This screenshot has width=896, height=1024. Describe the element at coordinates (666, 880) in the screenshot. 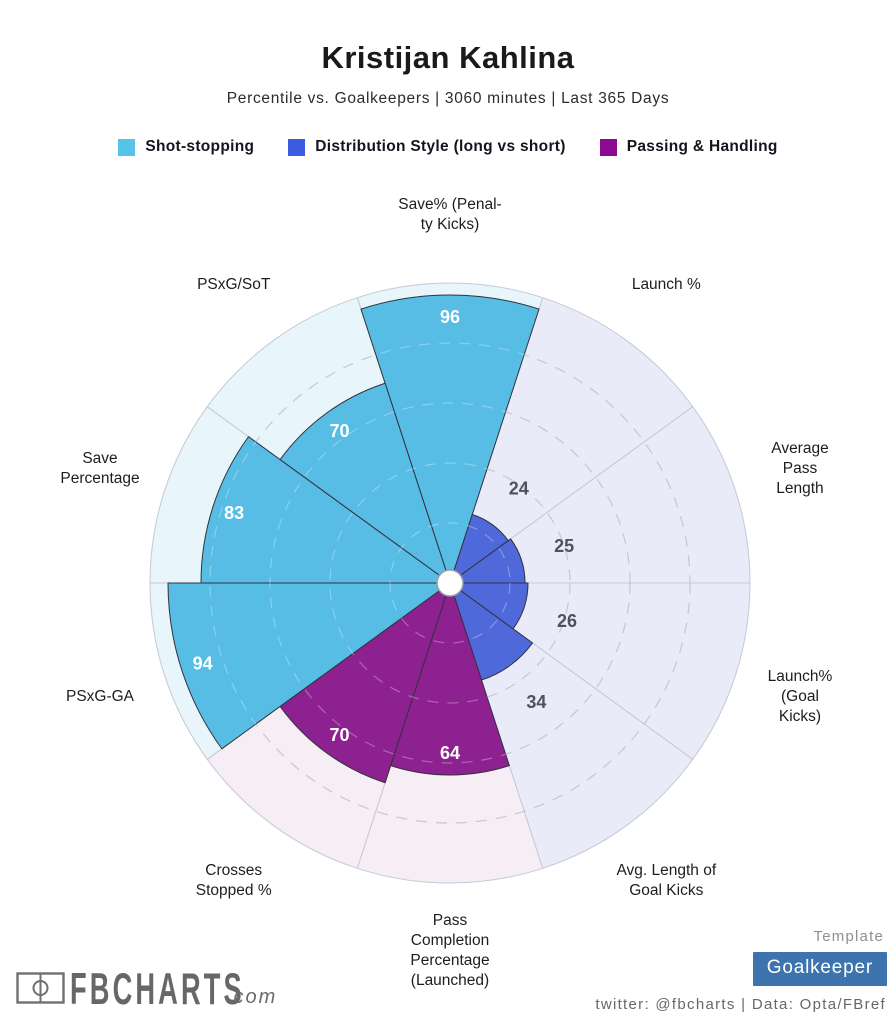

I see `slice-category-label: Avg. Length of Goal Kicks` at that location.